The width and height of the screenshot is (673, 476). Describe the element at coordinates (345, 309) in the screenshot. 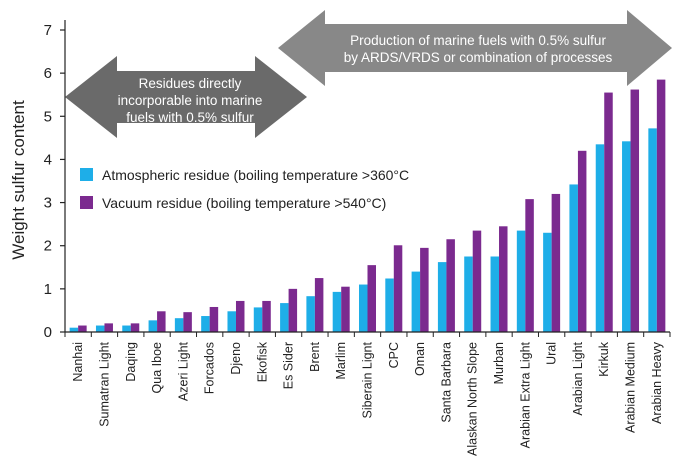

I see `bar-vacuum-marlim` at that location.